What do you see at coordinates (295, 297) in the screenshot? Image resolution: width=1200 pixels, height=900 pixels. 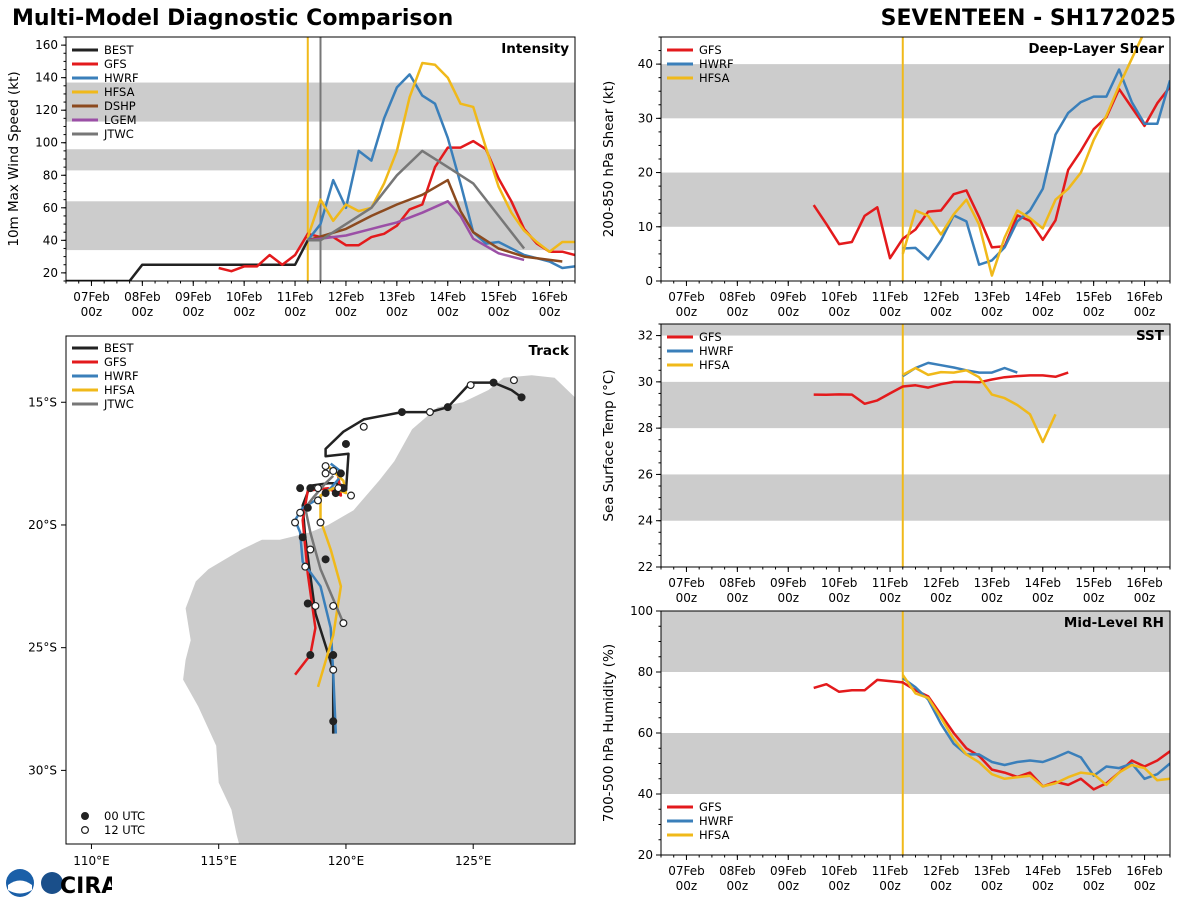 I see `intensity-xtick-day: 11Feb` at bounding box center [295, 297].